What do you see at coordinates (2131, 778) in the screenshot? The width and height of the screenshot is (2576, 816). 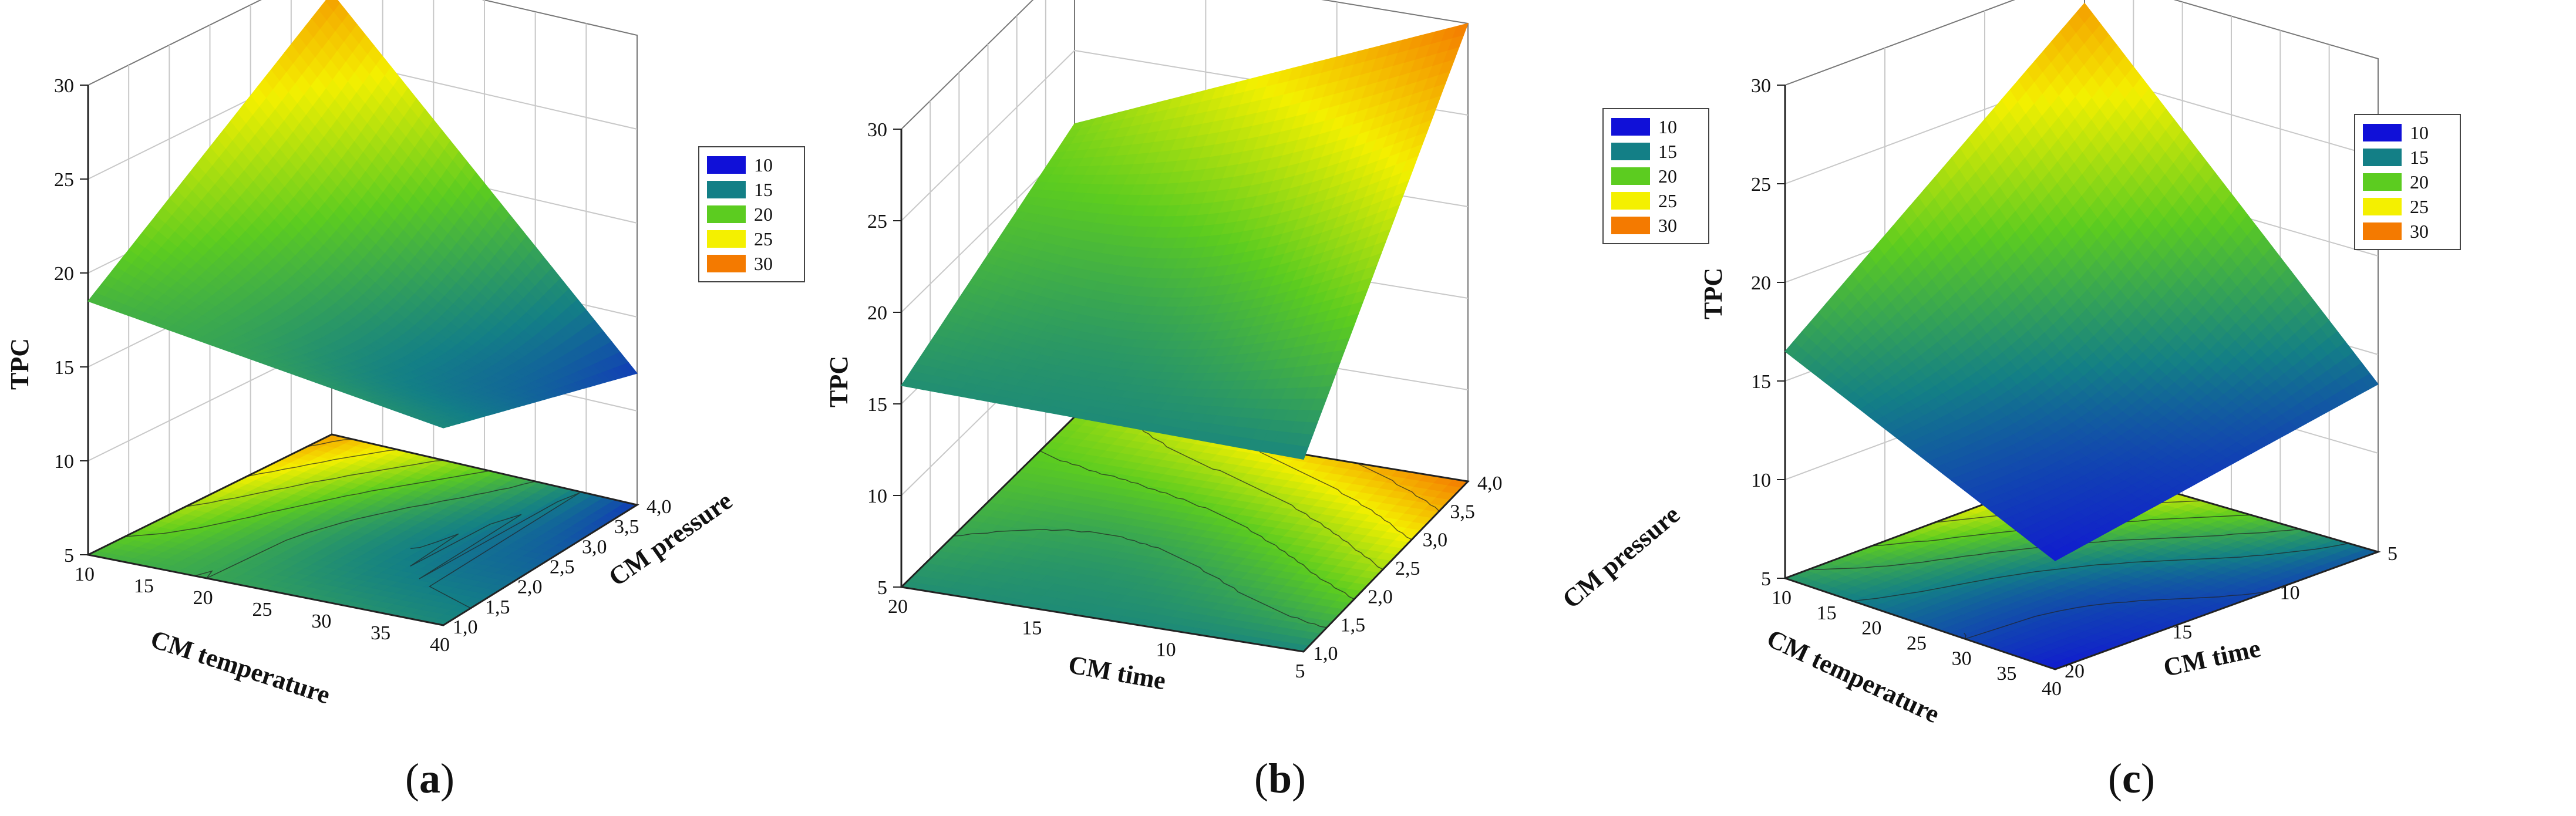 I see `caption-c: (c)` at bounding box center [2131, 778].